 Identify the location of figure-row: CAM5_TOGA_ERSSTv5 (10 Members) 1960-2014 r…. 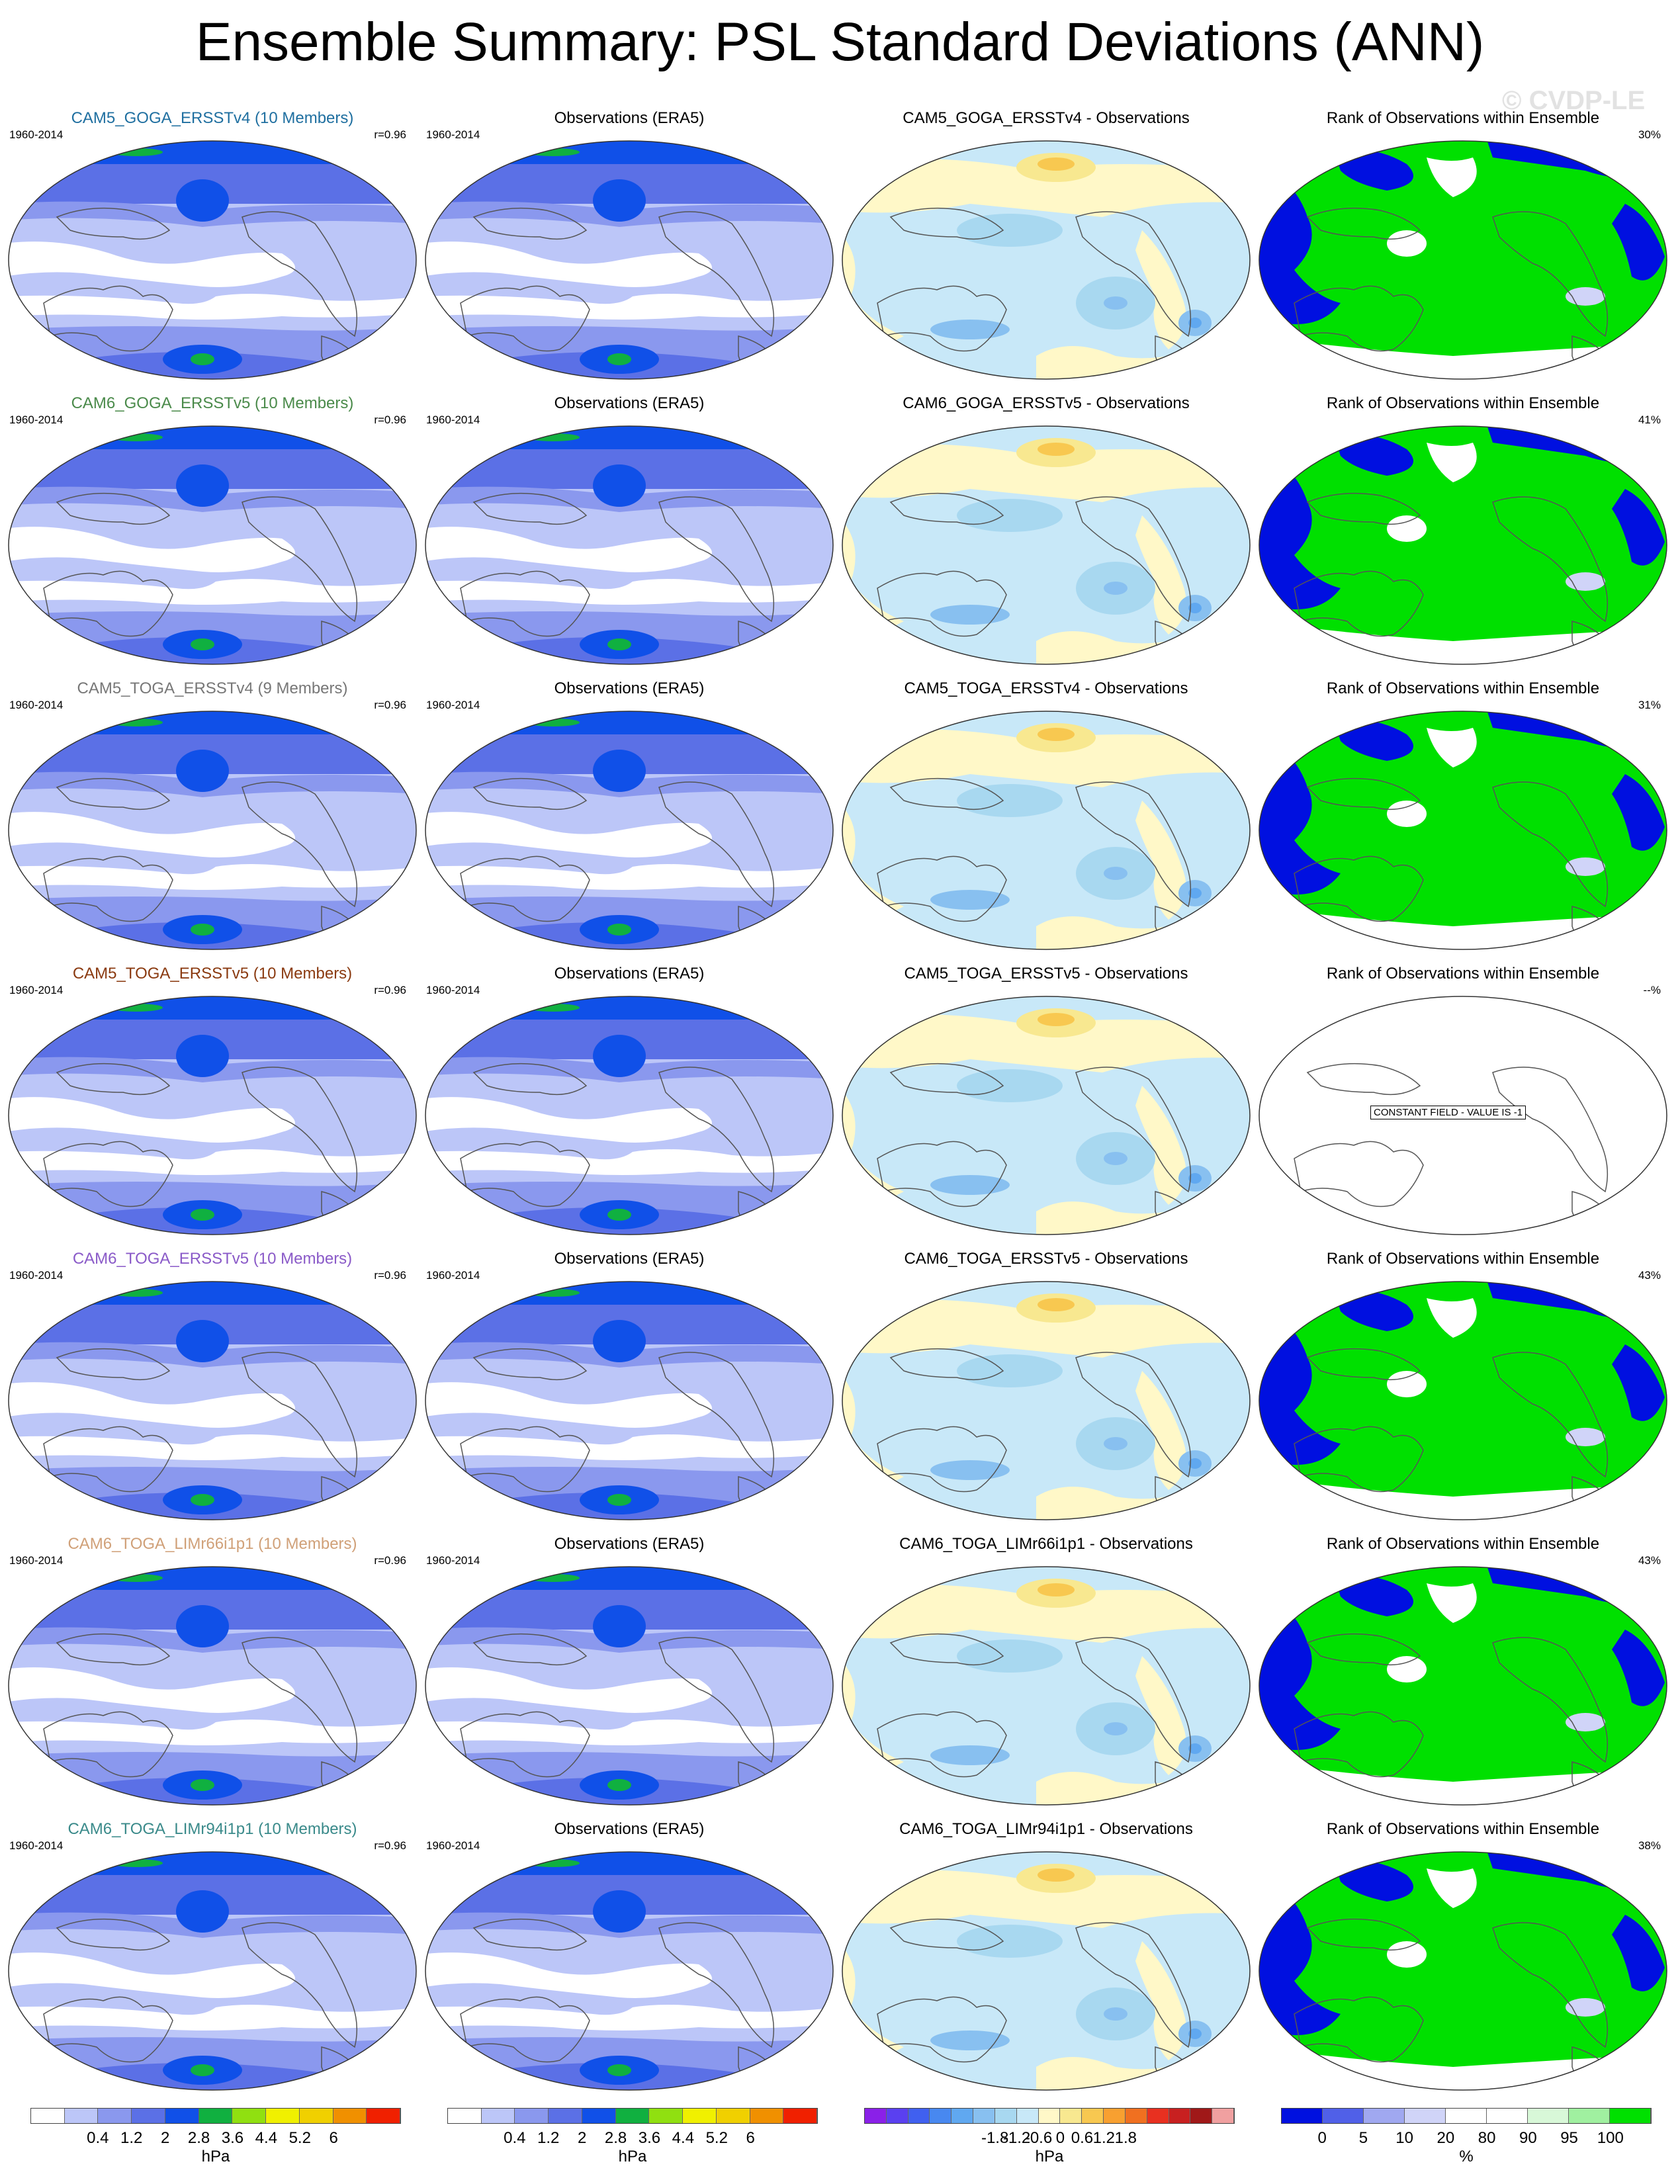
(840, 1097).